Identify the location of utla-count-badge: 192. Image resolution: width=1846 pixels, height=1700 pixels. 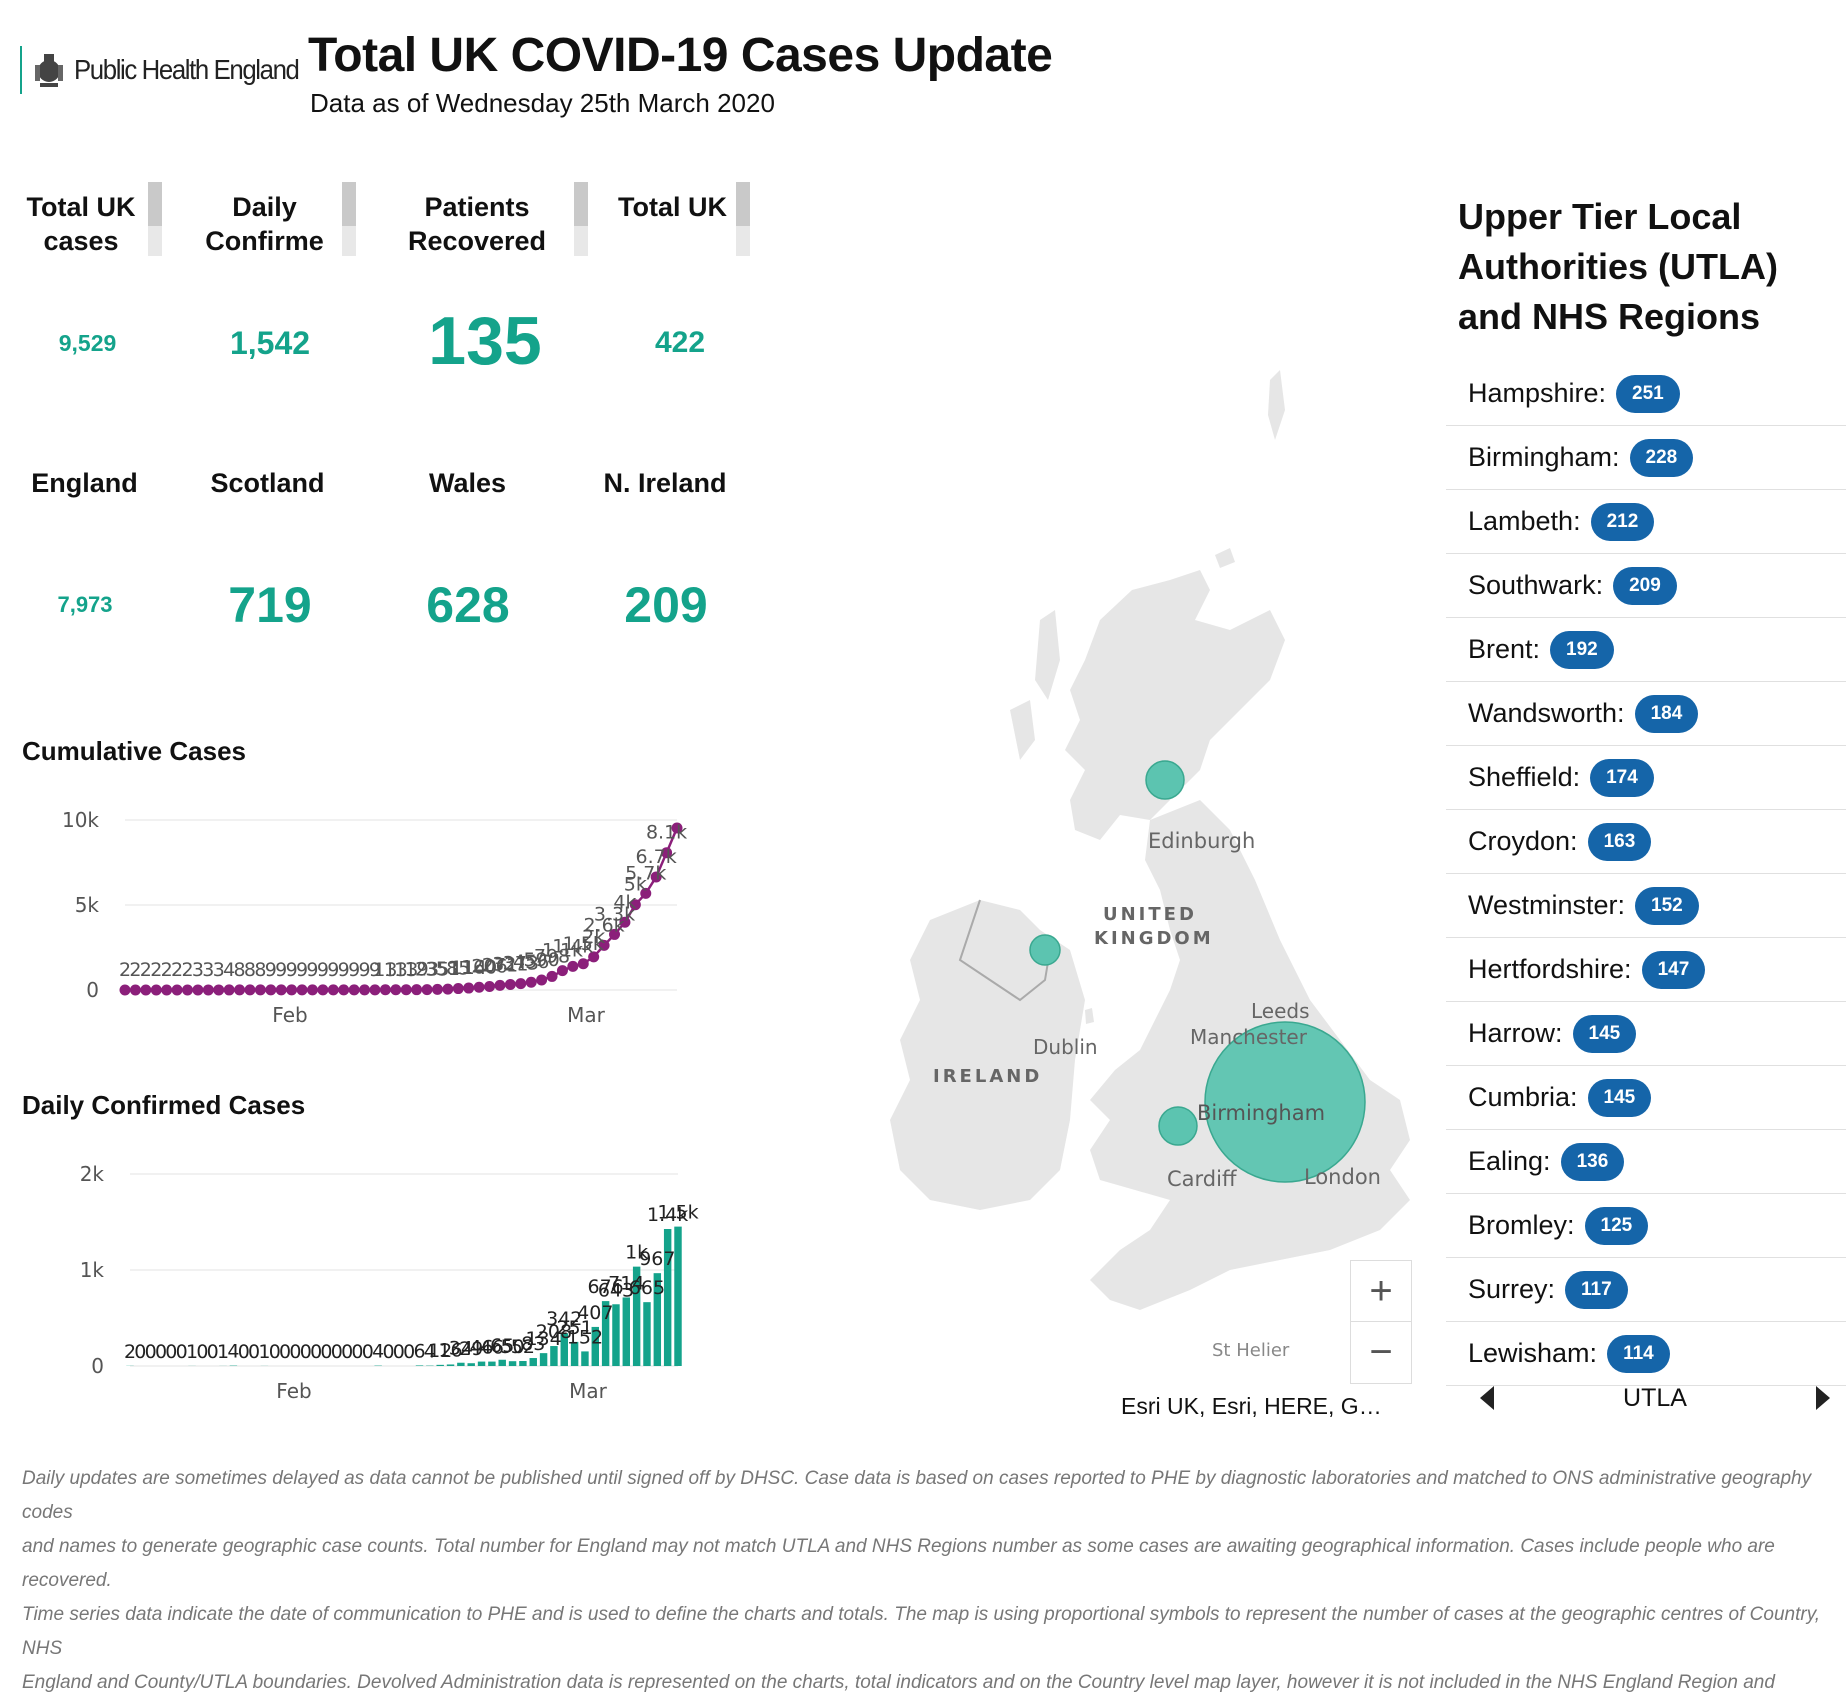
(1582, 650).